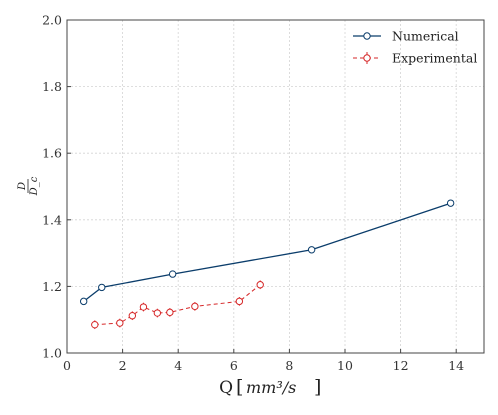 The height and width of the screenshot is (415, 498). Describe the element at coordinates (401, 365) in the screenshot. I see `x-tick-label: 12` at that location.